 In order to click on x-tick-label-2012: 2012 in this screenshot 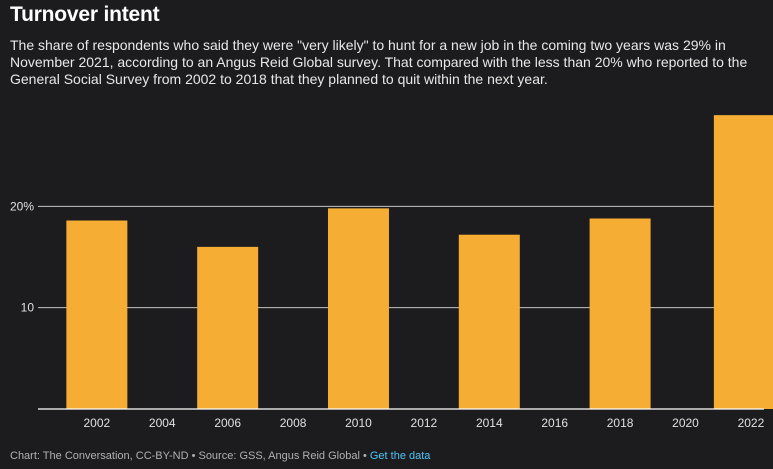, I will do `click(424, 423)`.